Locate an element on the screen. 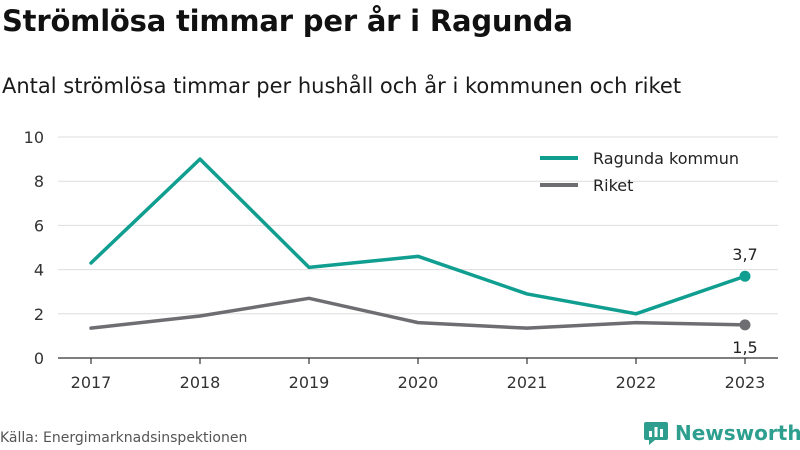  x-tick-label: 2021 is located at coordinates (527, 382).